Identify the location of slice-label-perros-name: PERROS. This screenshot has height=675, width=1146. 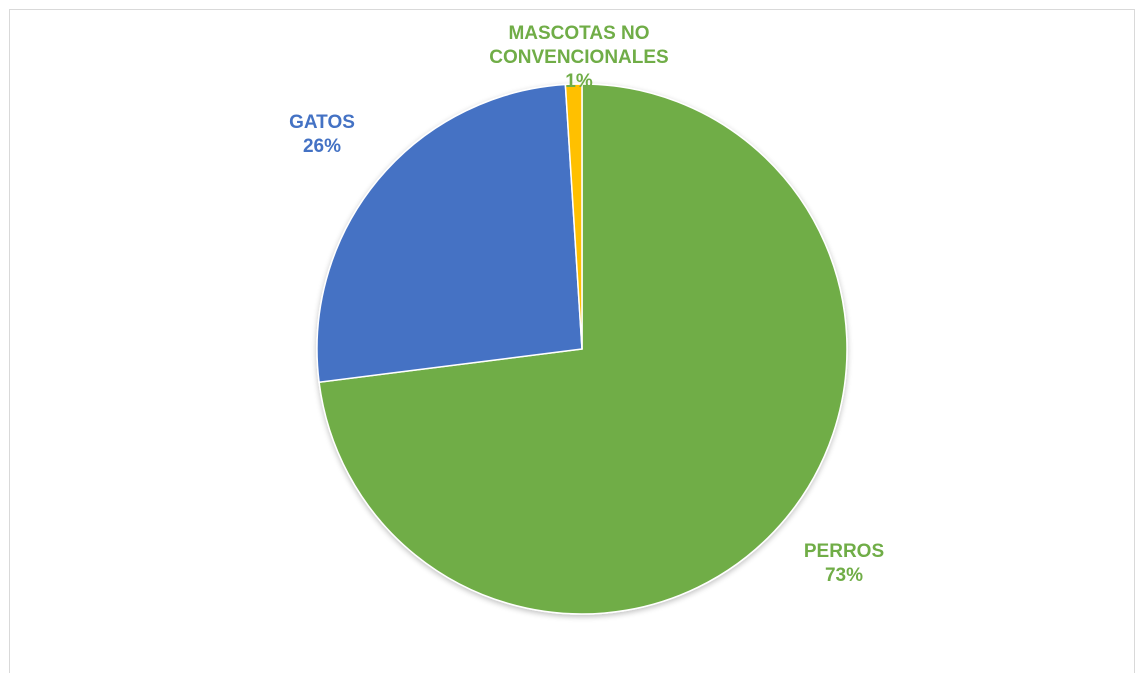
(844, 551).